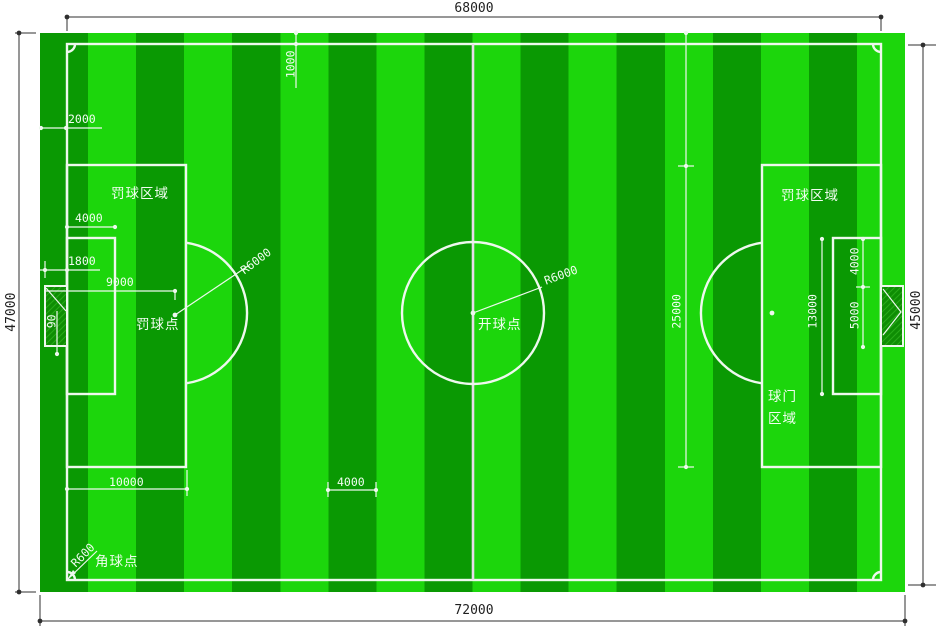  What do you see at coordinates (892, 316) in the screenshot?
I see `goal-right` at bounding box center [892, 316].